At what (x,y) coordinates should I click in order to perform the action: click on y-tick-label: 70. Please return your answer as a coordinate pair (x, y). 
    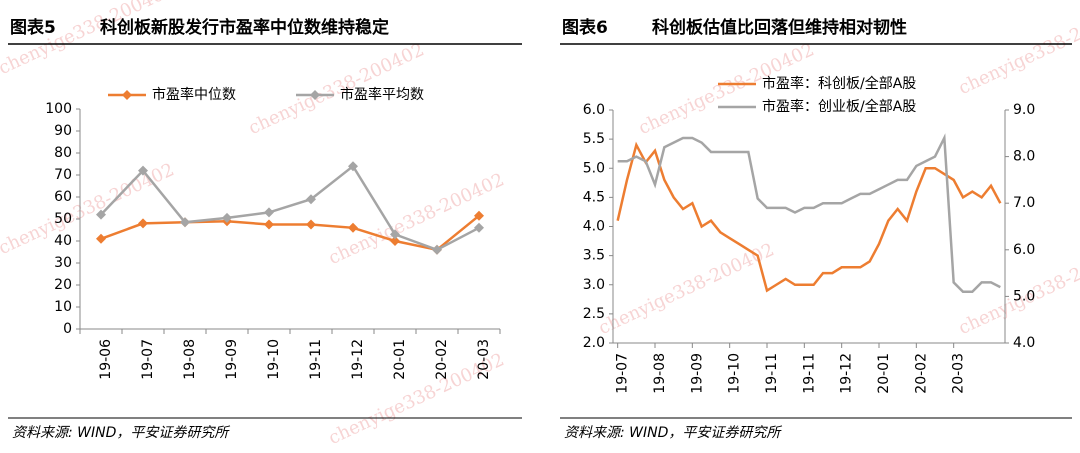
    Looking at the image, I should click on (63, 175).